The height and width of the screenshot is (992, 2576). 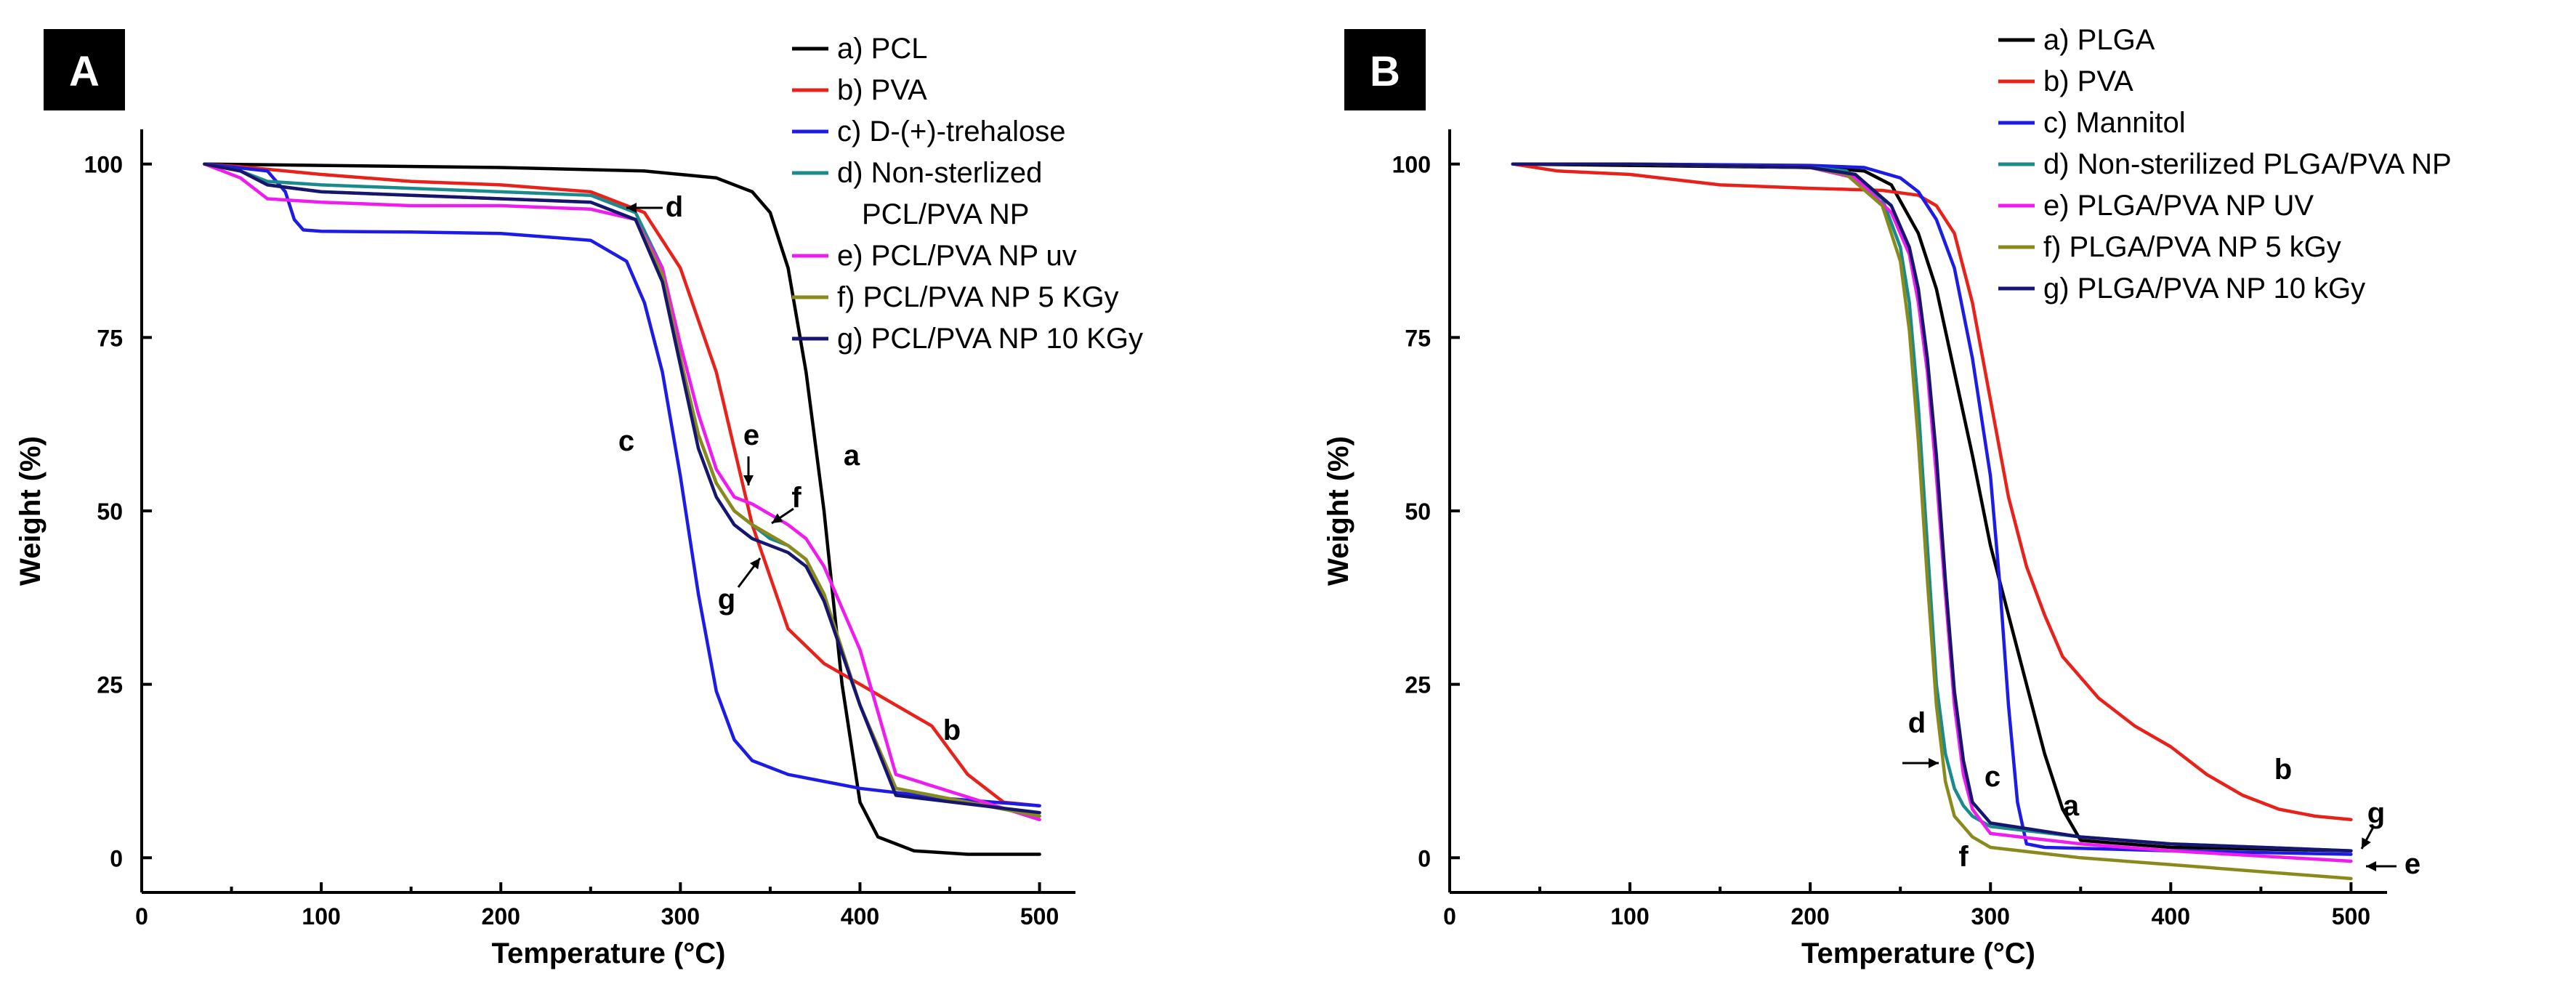 I want to click on curve-annotation-a-b: b, so click(x=952, y=730).